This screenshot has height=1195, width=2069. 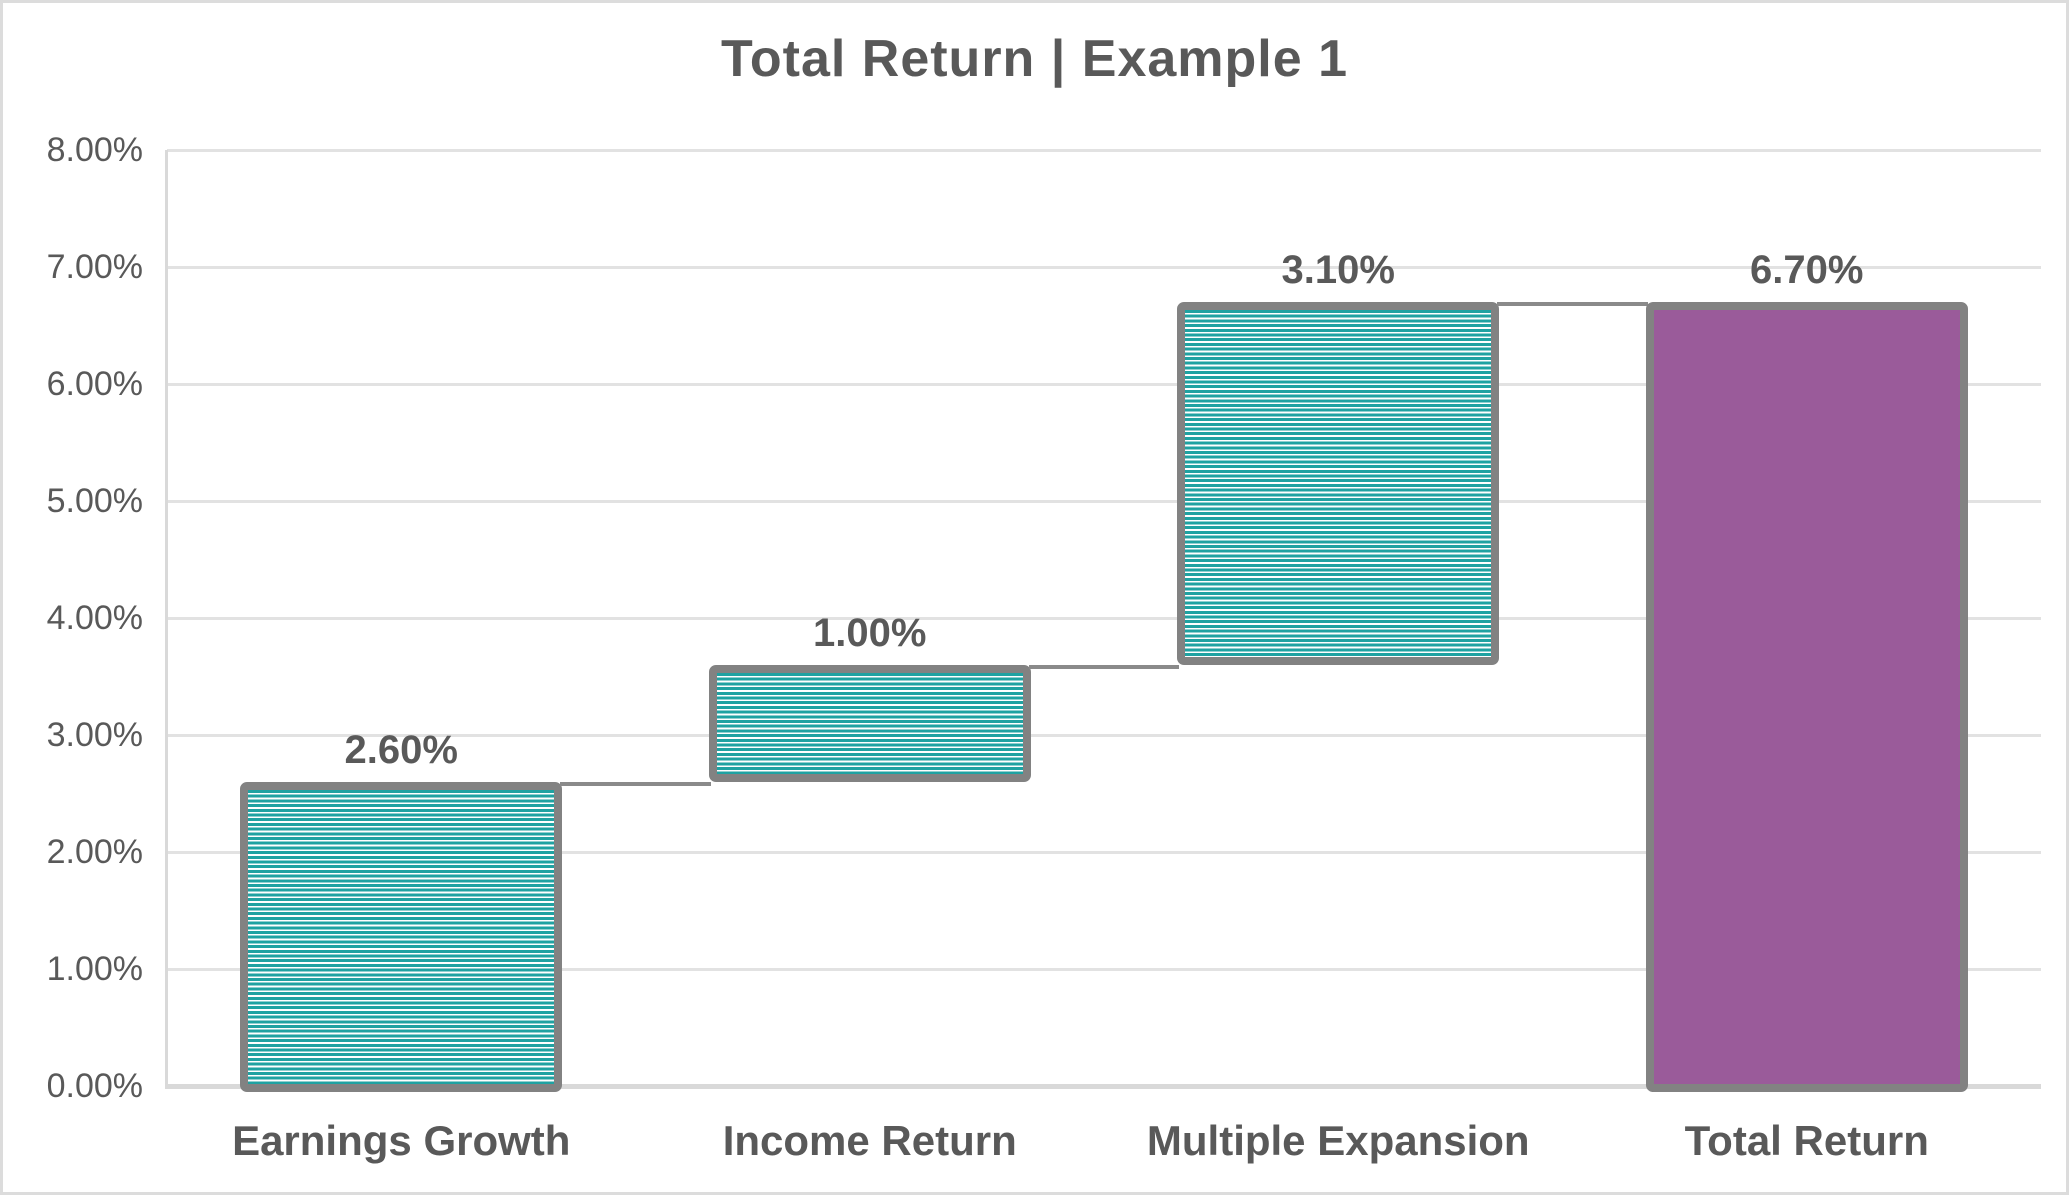 What do you see at coordinates (1338, 483) in the screenshot?
I see `bar-multiple-expansion` at bounding box center [1338, 483].